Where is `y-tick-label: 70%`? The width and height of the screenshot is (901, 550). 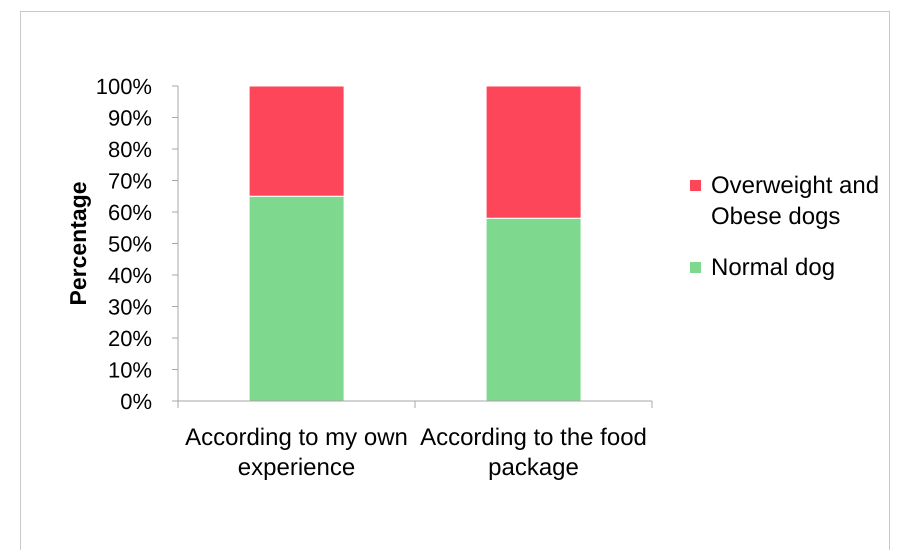 y-tick-label: 70% is located at coordinates (130, 181).